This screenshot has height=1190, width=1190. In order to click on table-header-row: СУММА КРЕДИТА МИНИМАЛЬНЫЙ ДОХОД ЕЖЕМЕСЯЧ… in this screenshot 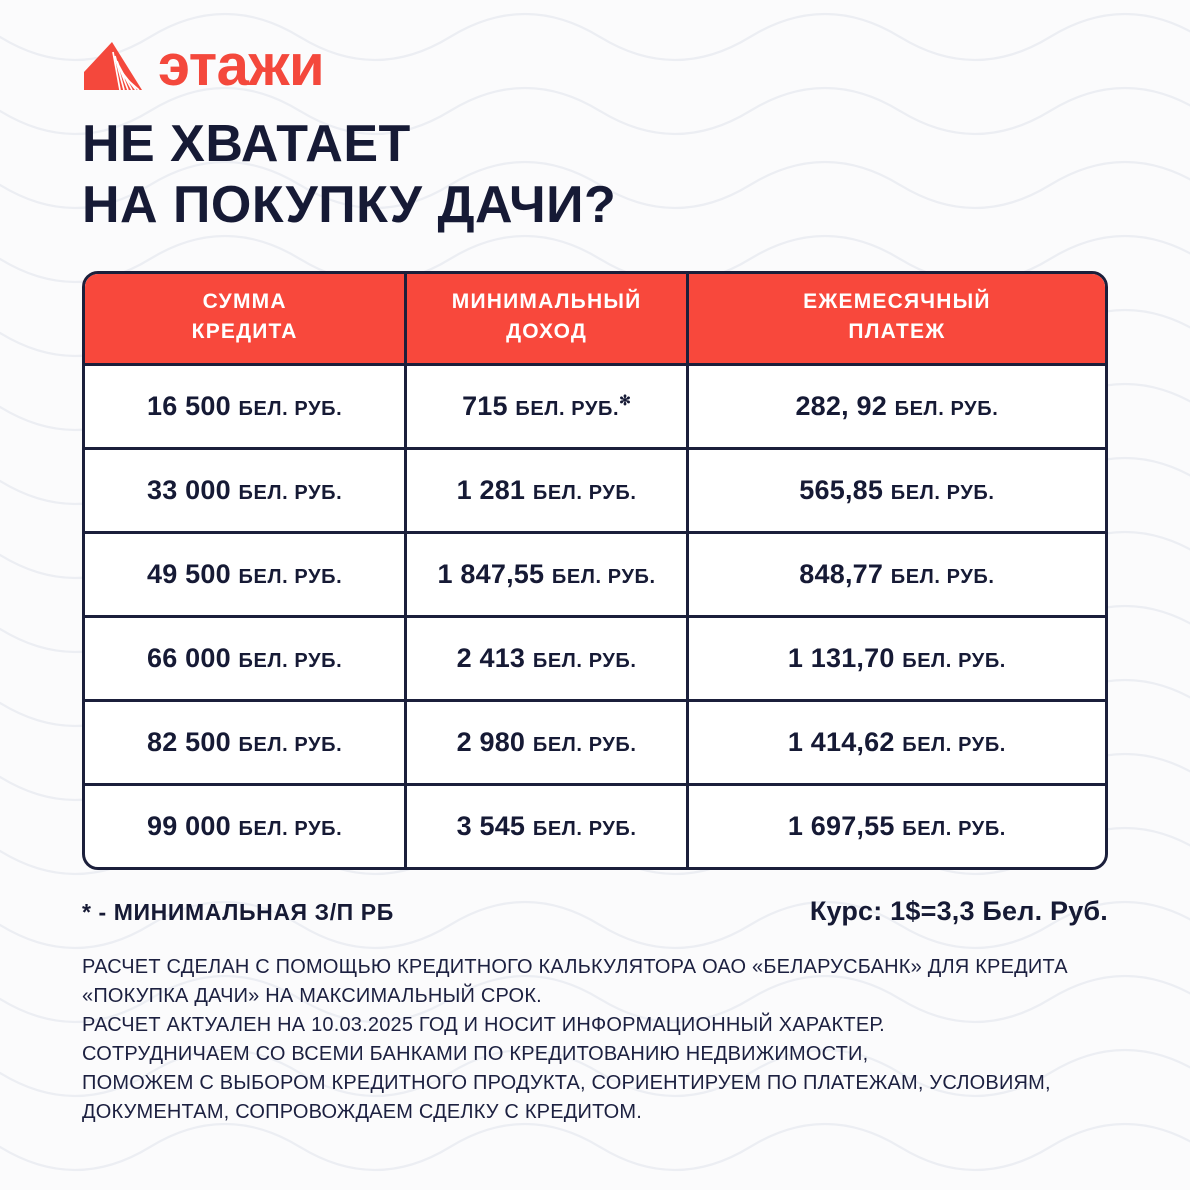, I will do `click(595, 318)`.